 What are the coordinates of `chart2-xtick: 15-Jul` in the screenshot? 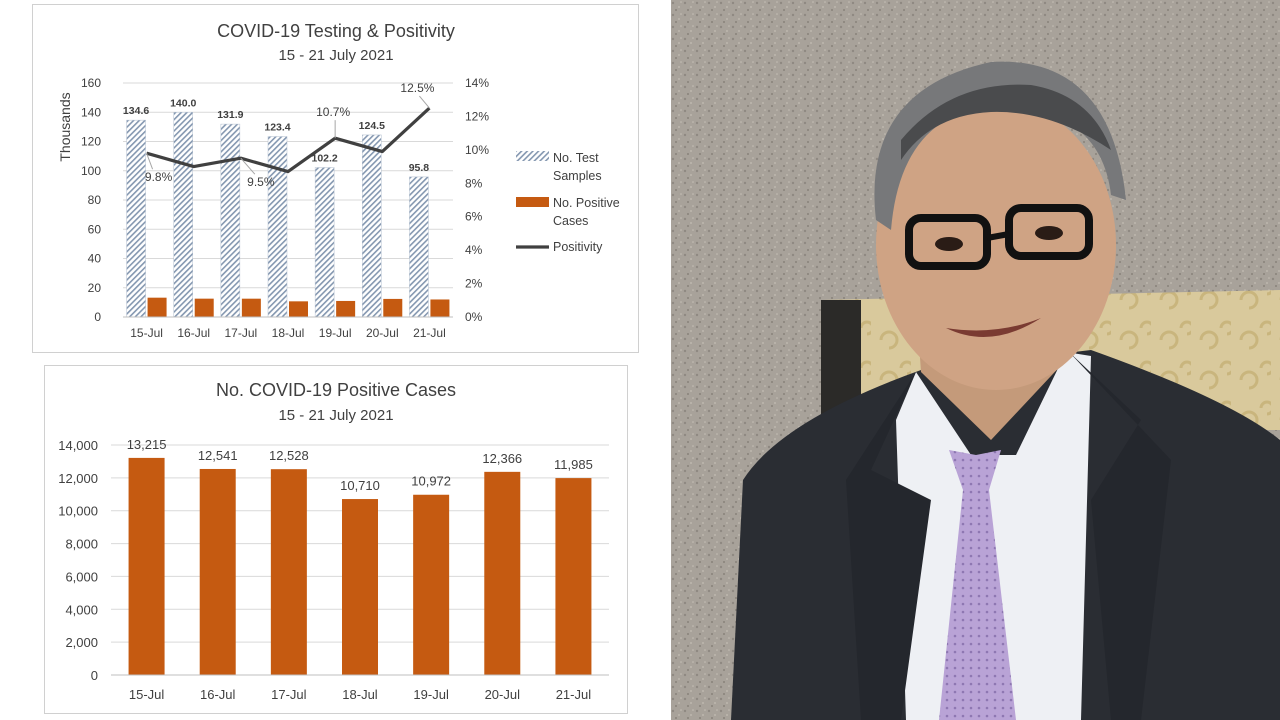 It's located at (147, 694).